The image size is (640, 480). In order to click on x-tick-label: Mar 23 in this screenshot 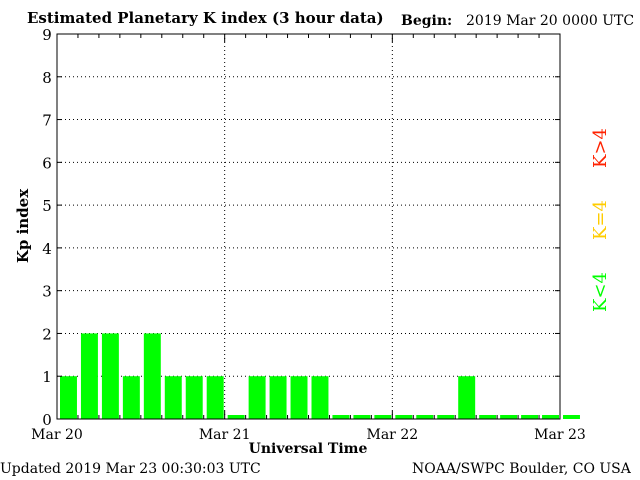, I will do `click(560, 435)`.